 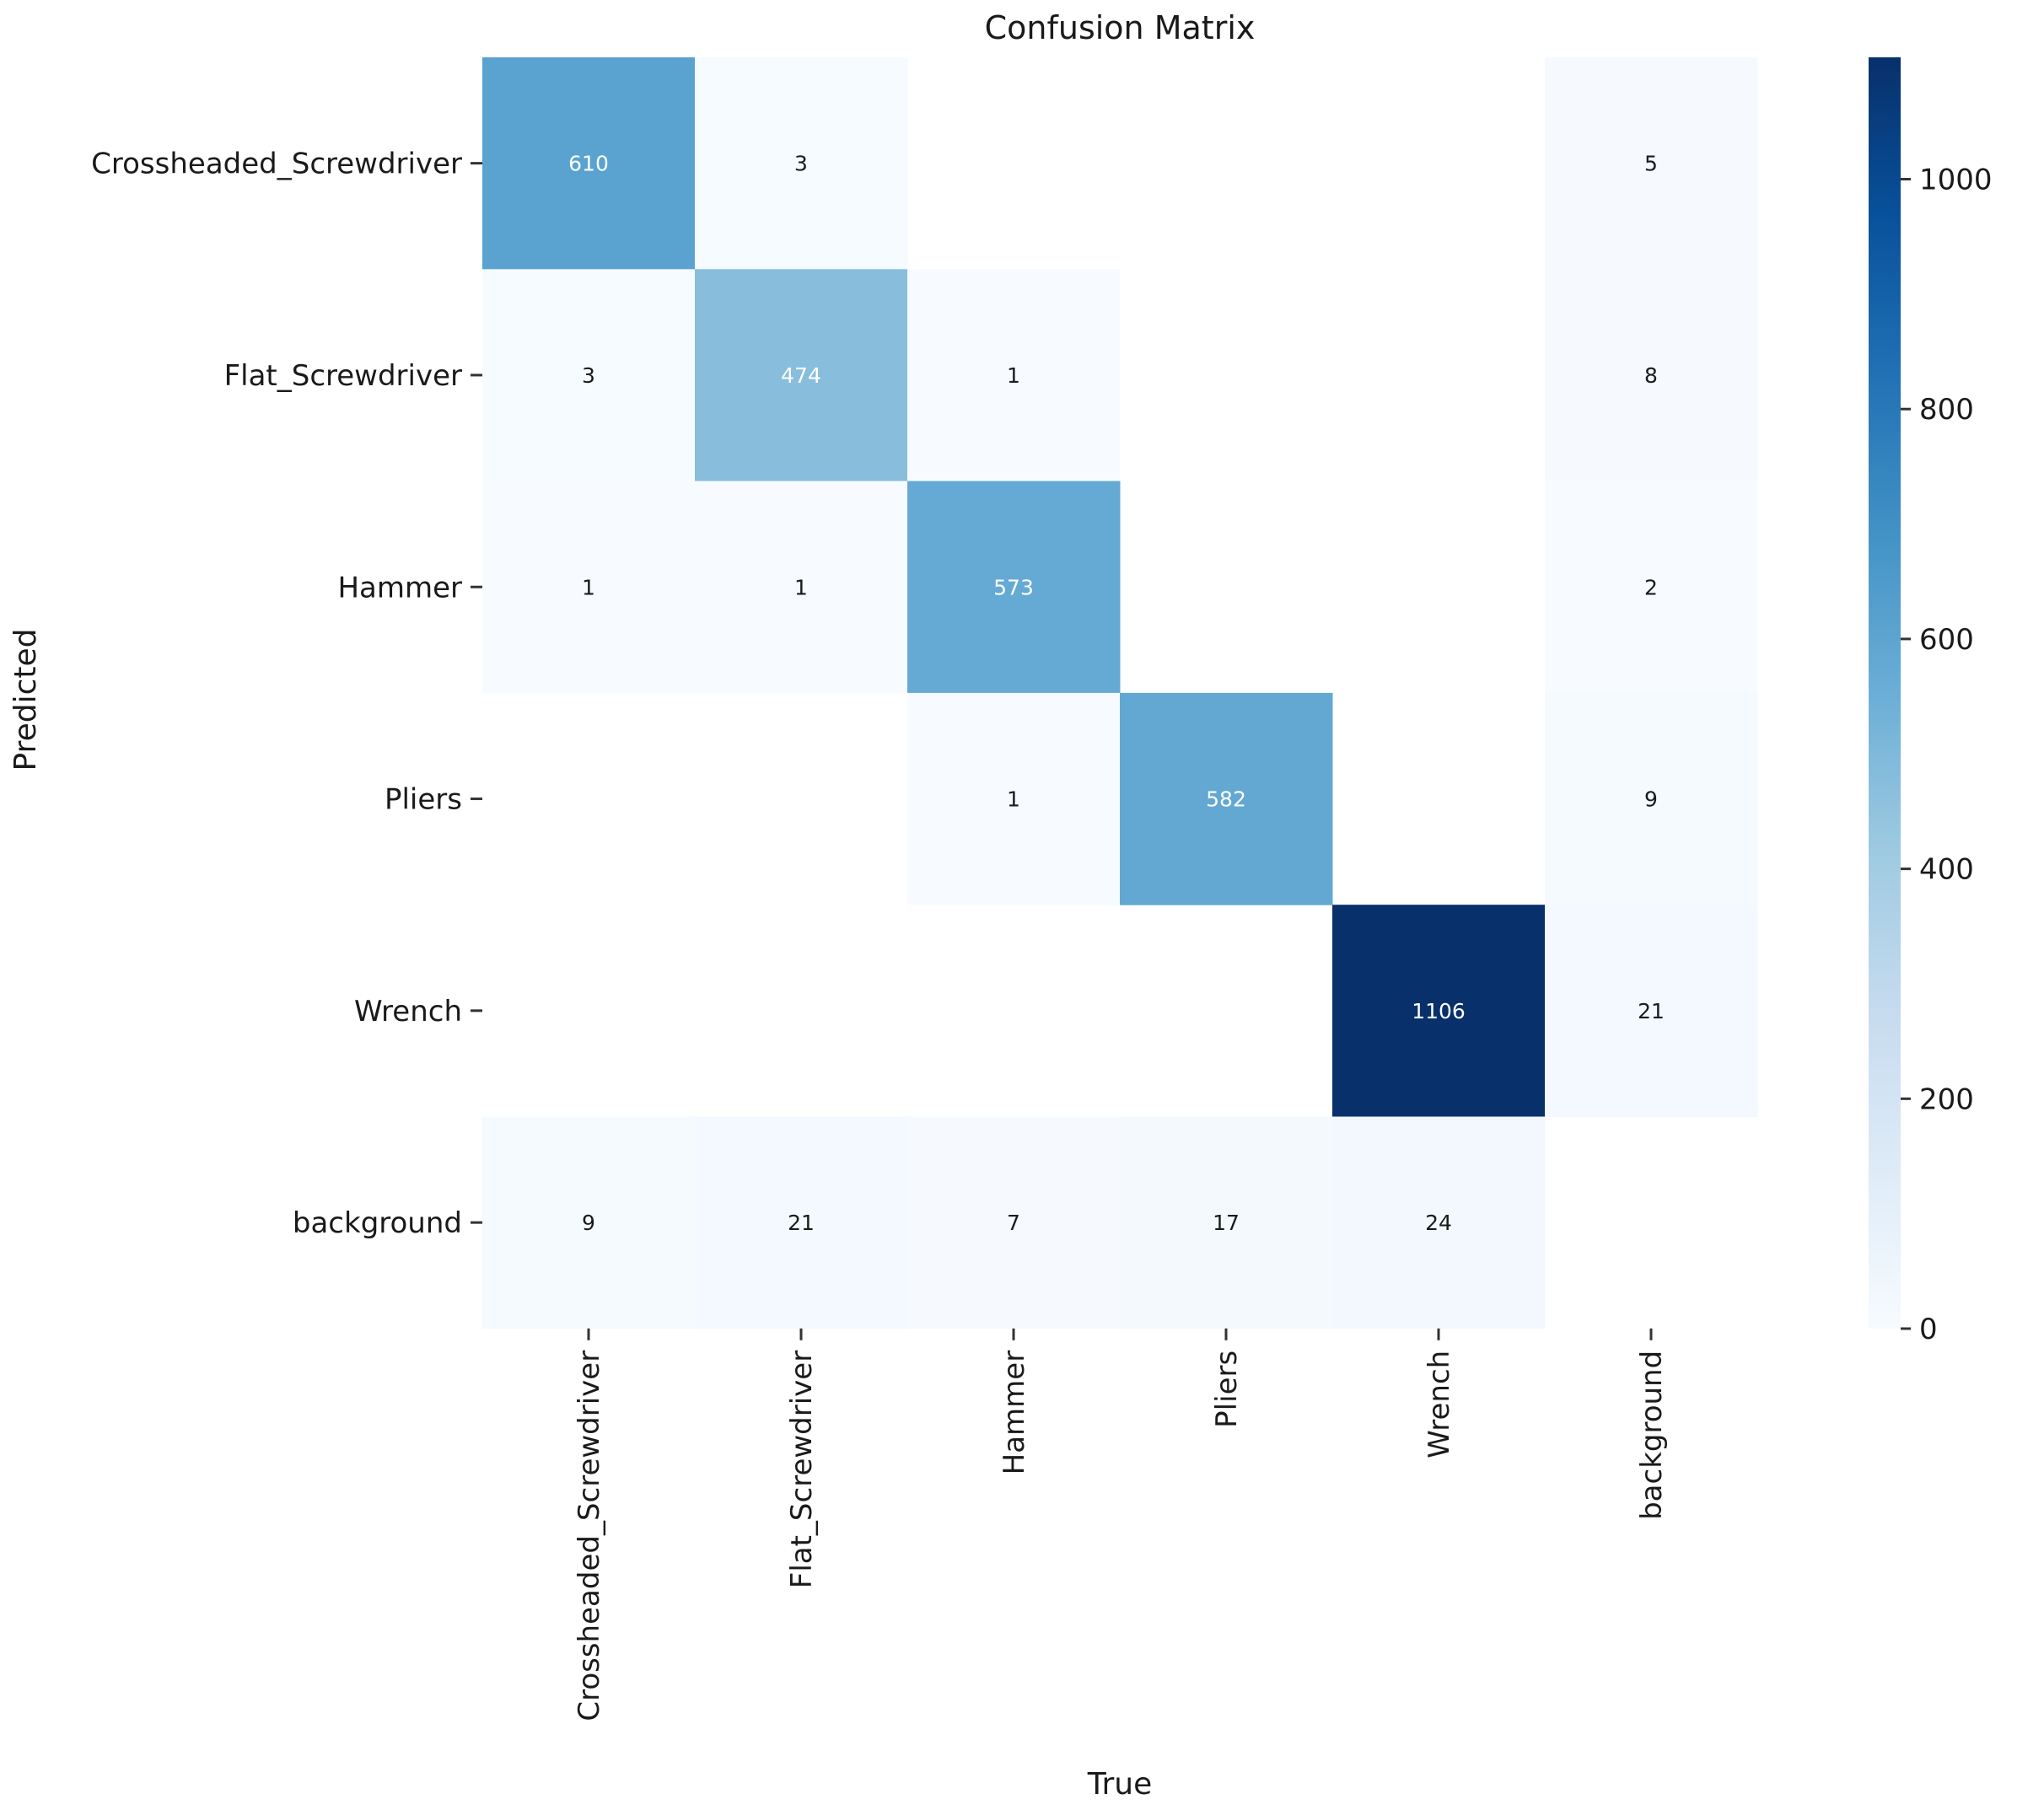 I want to click on heatmap-cell-r5-c0, so click(x=589, y=1222).